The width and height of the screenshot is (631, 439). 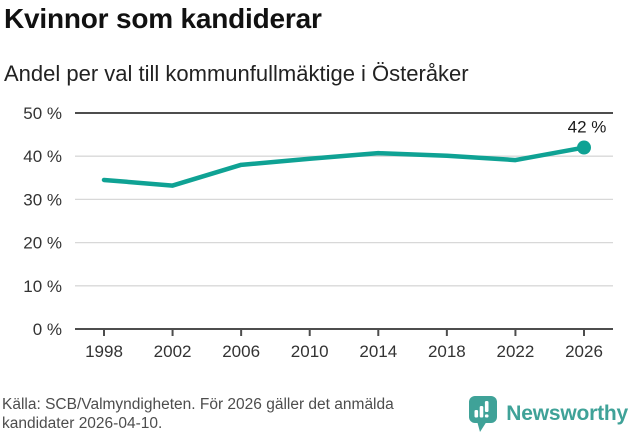 I want to click on y-axis-label: 0 %, so click(x=47, y=329).